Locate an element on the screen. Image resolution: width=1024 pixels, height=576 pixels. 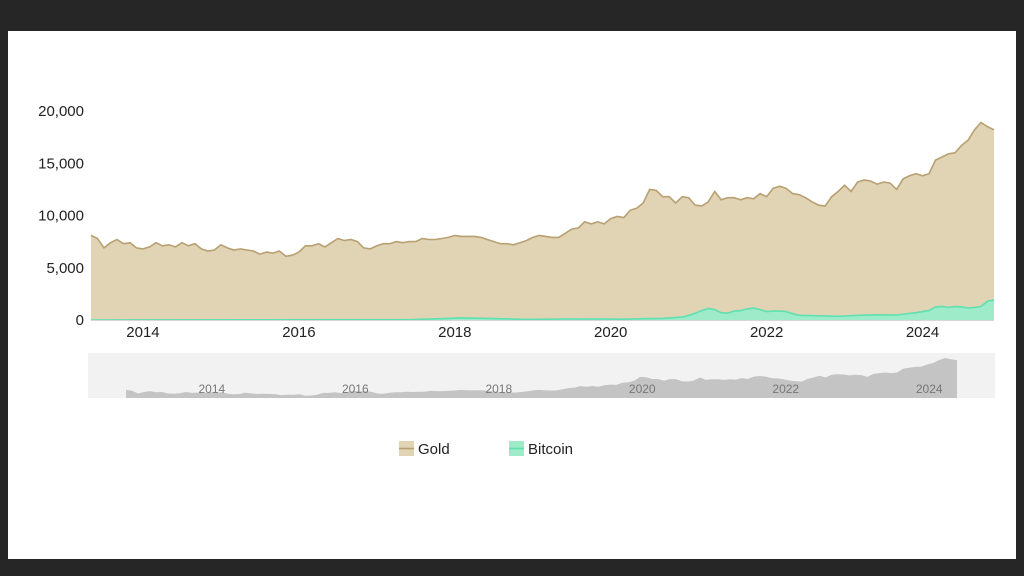
x-tick-label: 2016 is located at coordinates (298, 332).